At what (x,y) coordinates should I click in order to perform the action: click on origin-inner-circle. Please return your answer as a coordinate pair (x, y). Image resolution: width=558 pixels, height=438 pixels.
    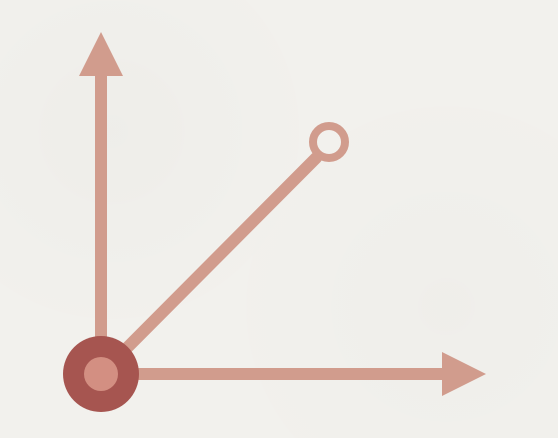
    Looking at the image, I should click on (101, 374).